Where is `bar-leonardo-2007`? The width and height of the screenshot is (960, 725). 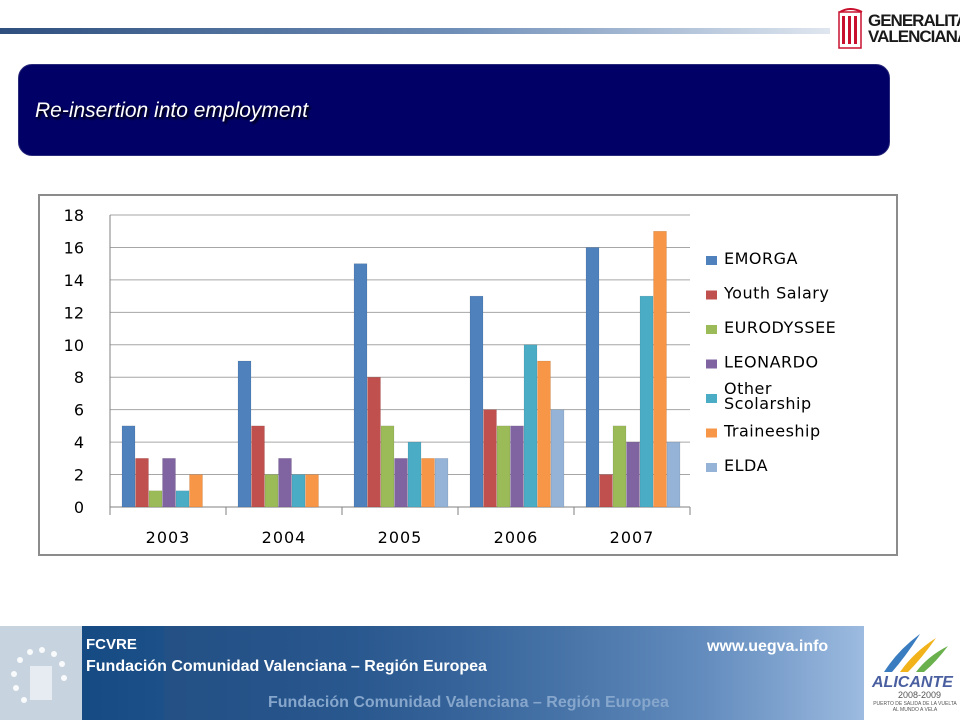
bar-leonardo-2007 is located at coordinates (633, 474).